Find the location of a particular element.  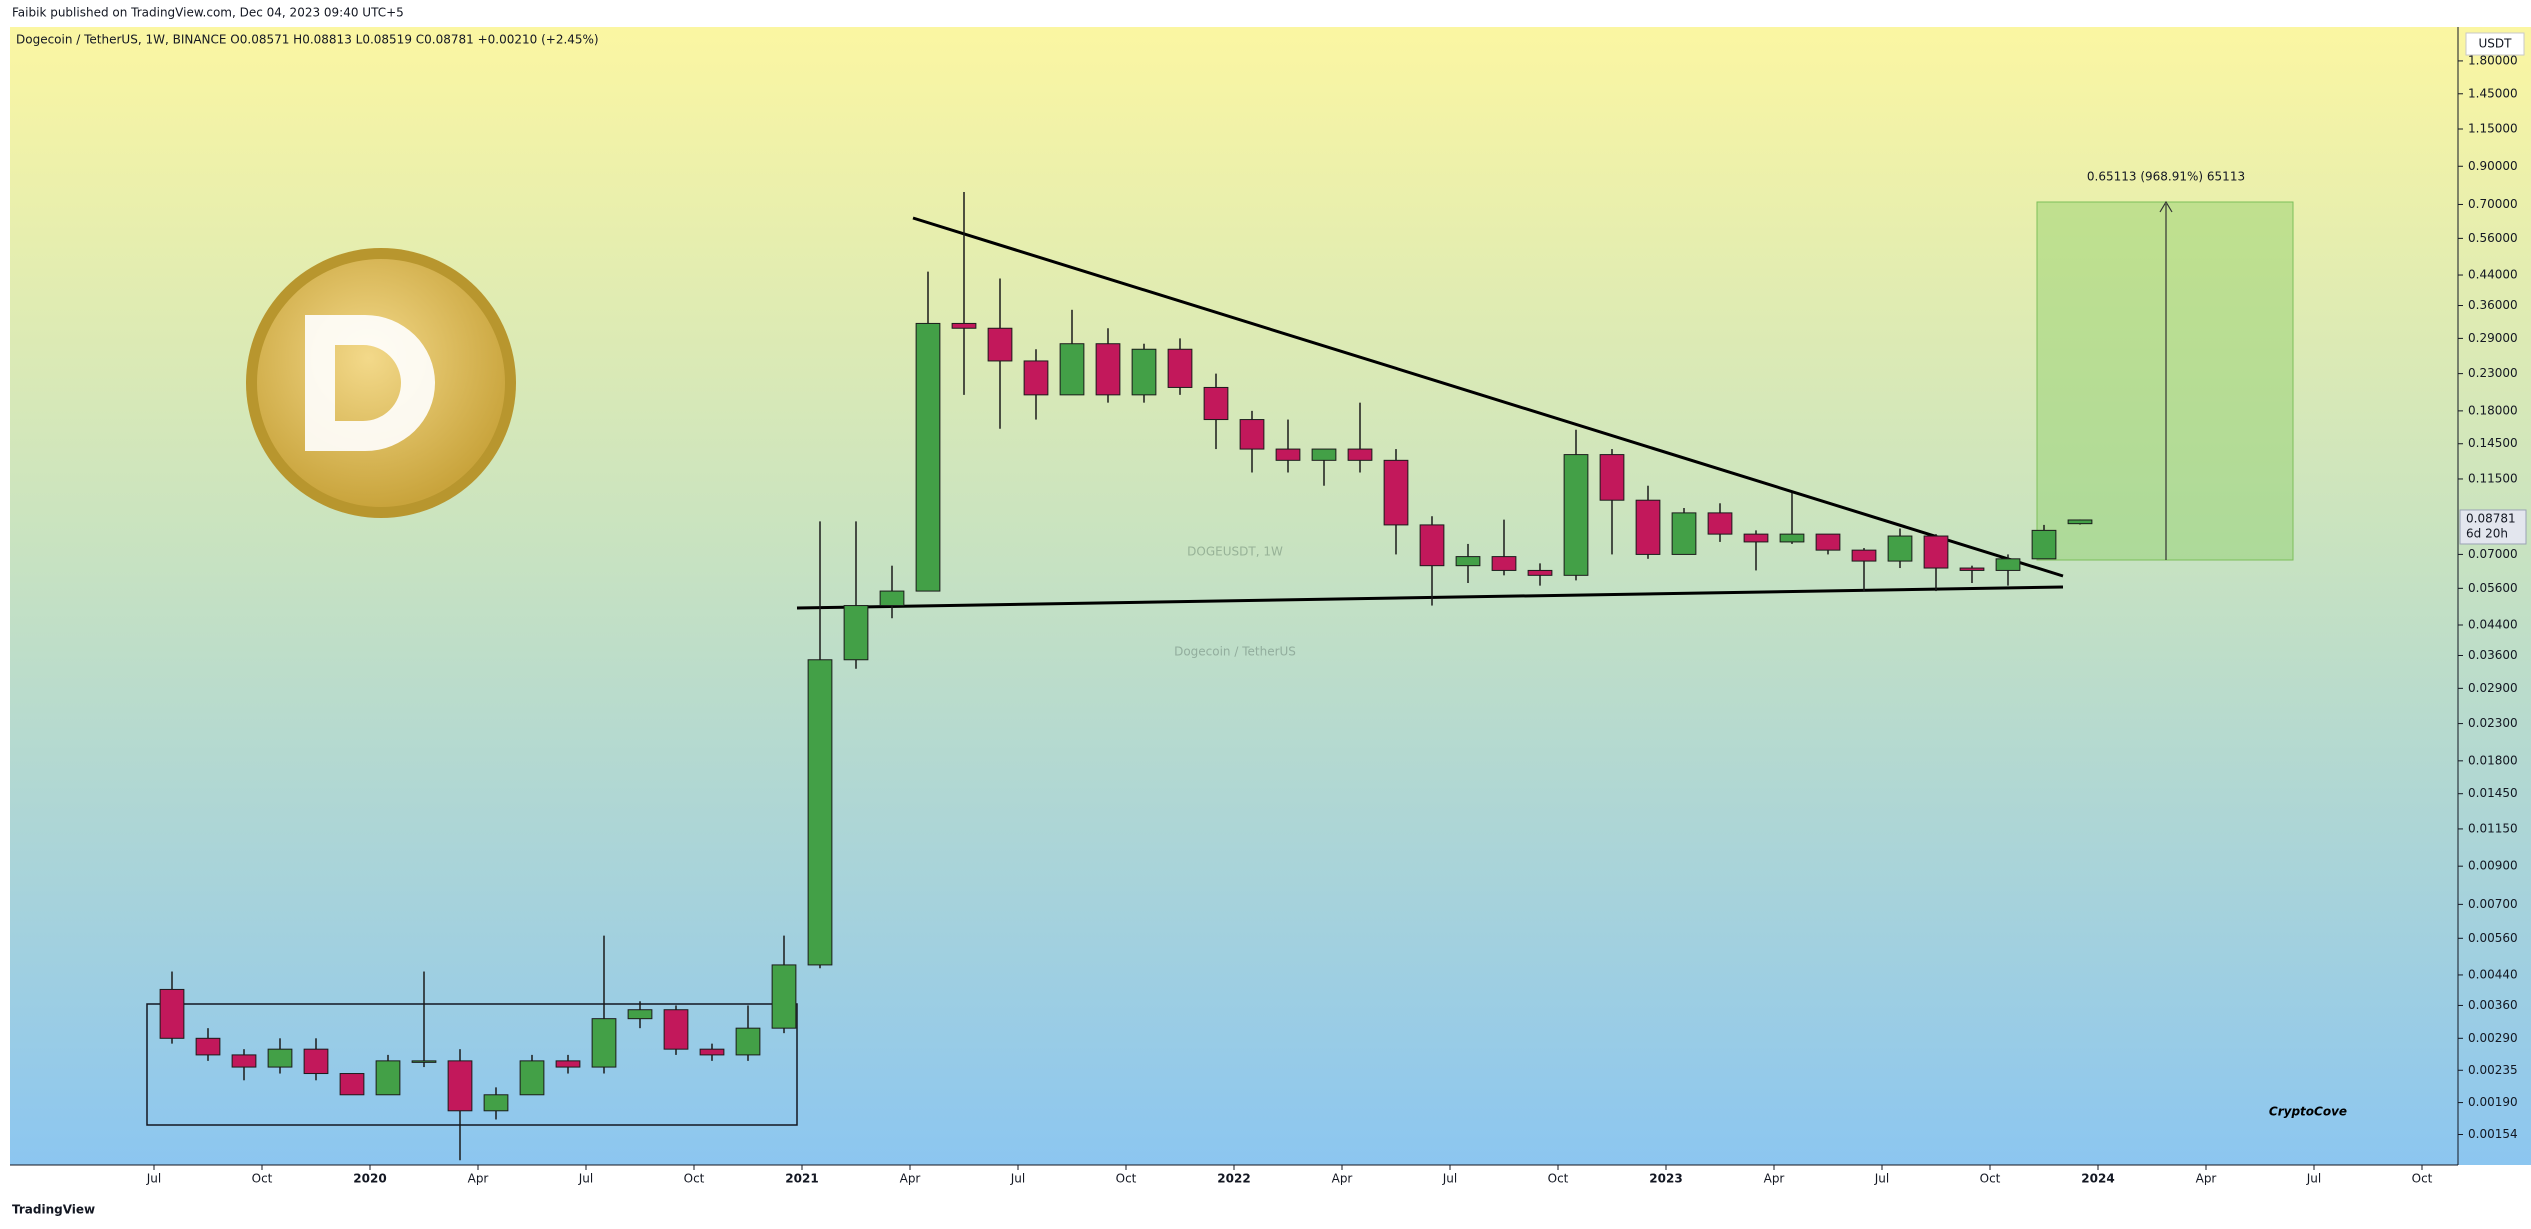

brand-signature: CryptoCove is located at coordinates (2308, 1112).